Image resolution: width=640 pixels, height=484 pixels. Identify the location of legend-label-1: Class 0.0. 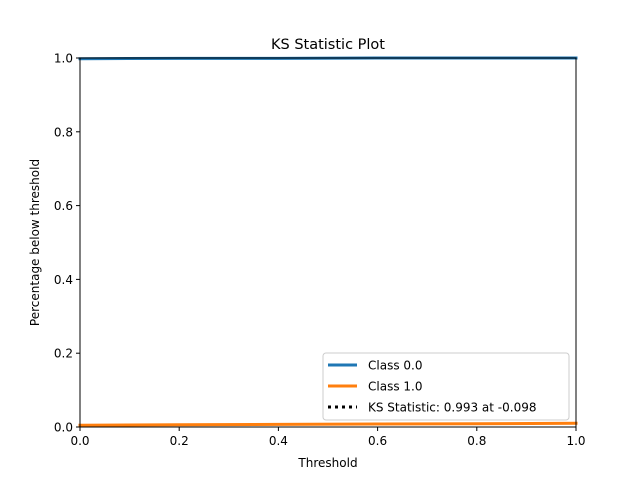
(395, 366).